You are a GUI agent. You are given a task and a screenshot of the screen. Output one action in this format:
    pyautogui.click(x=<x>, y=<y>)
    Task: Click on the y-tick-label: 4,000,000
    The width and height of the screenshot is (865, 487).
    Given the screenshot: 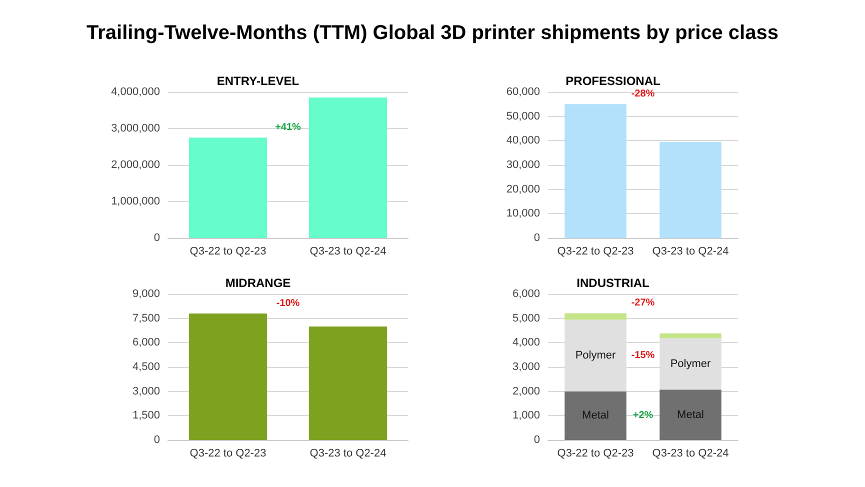 What is the action you would take?
    pyautogui.click(x=135, y=92)
    